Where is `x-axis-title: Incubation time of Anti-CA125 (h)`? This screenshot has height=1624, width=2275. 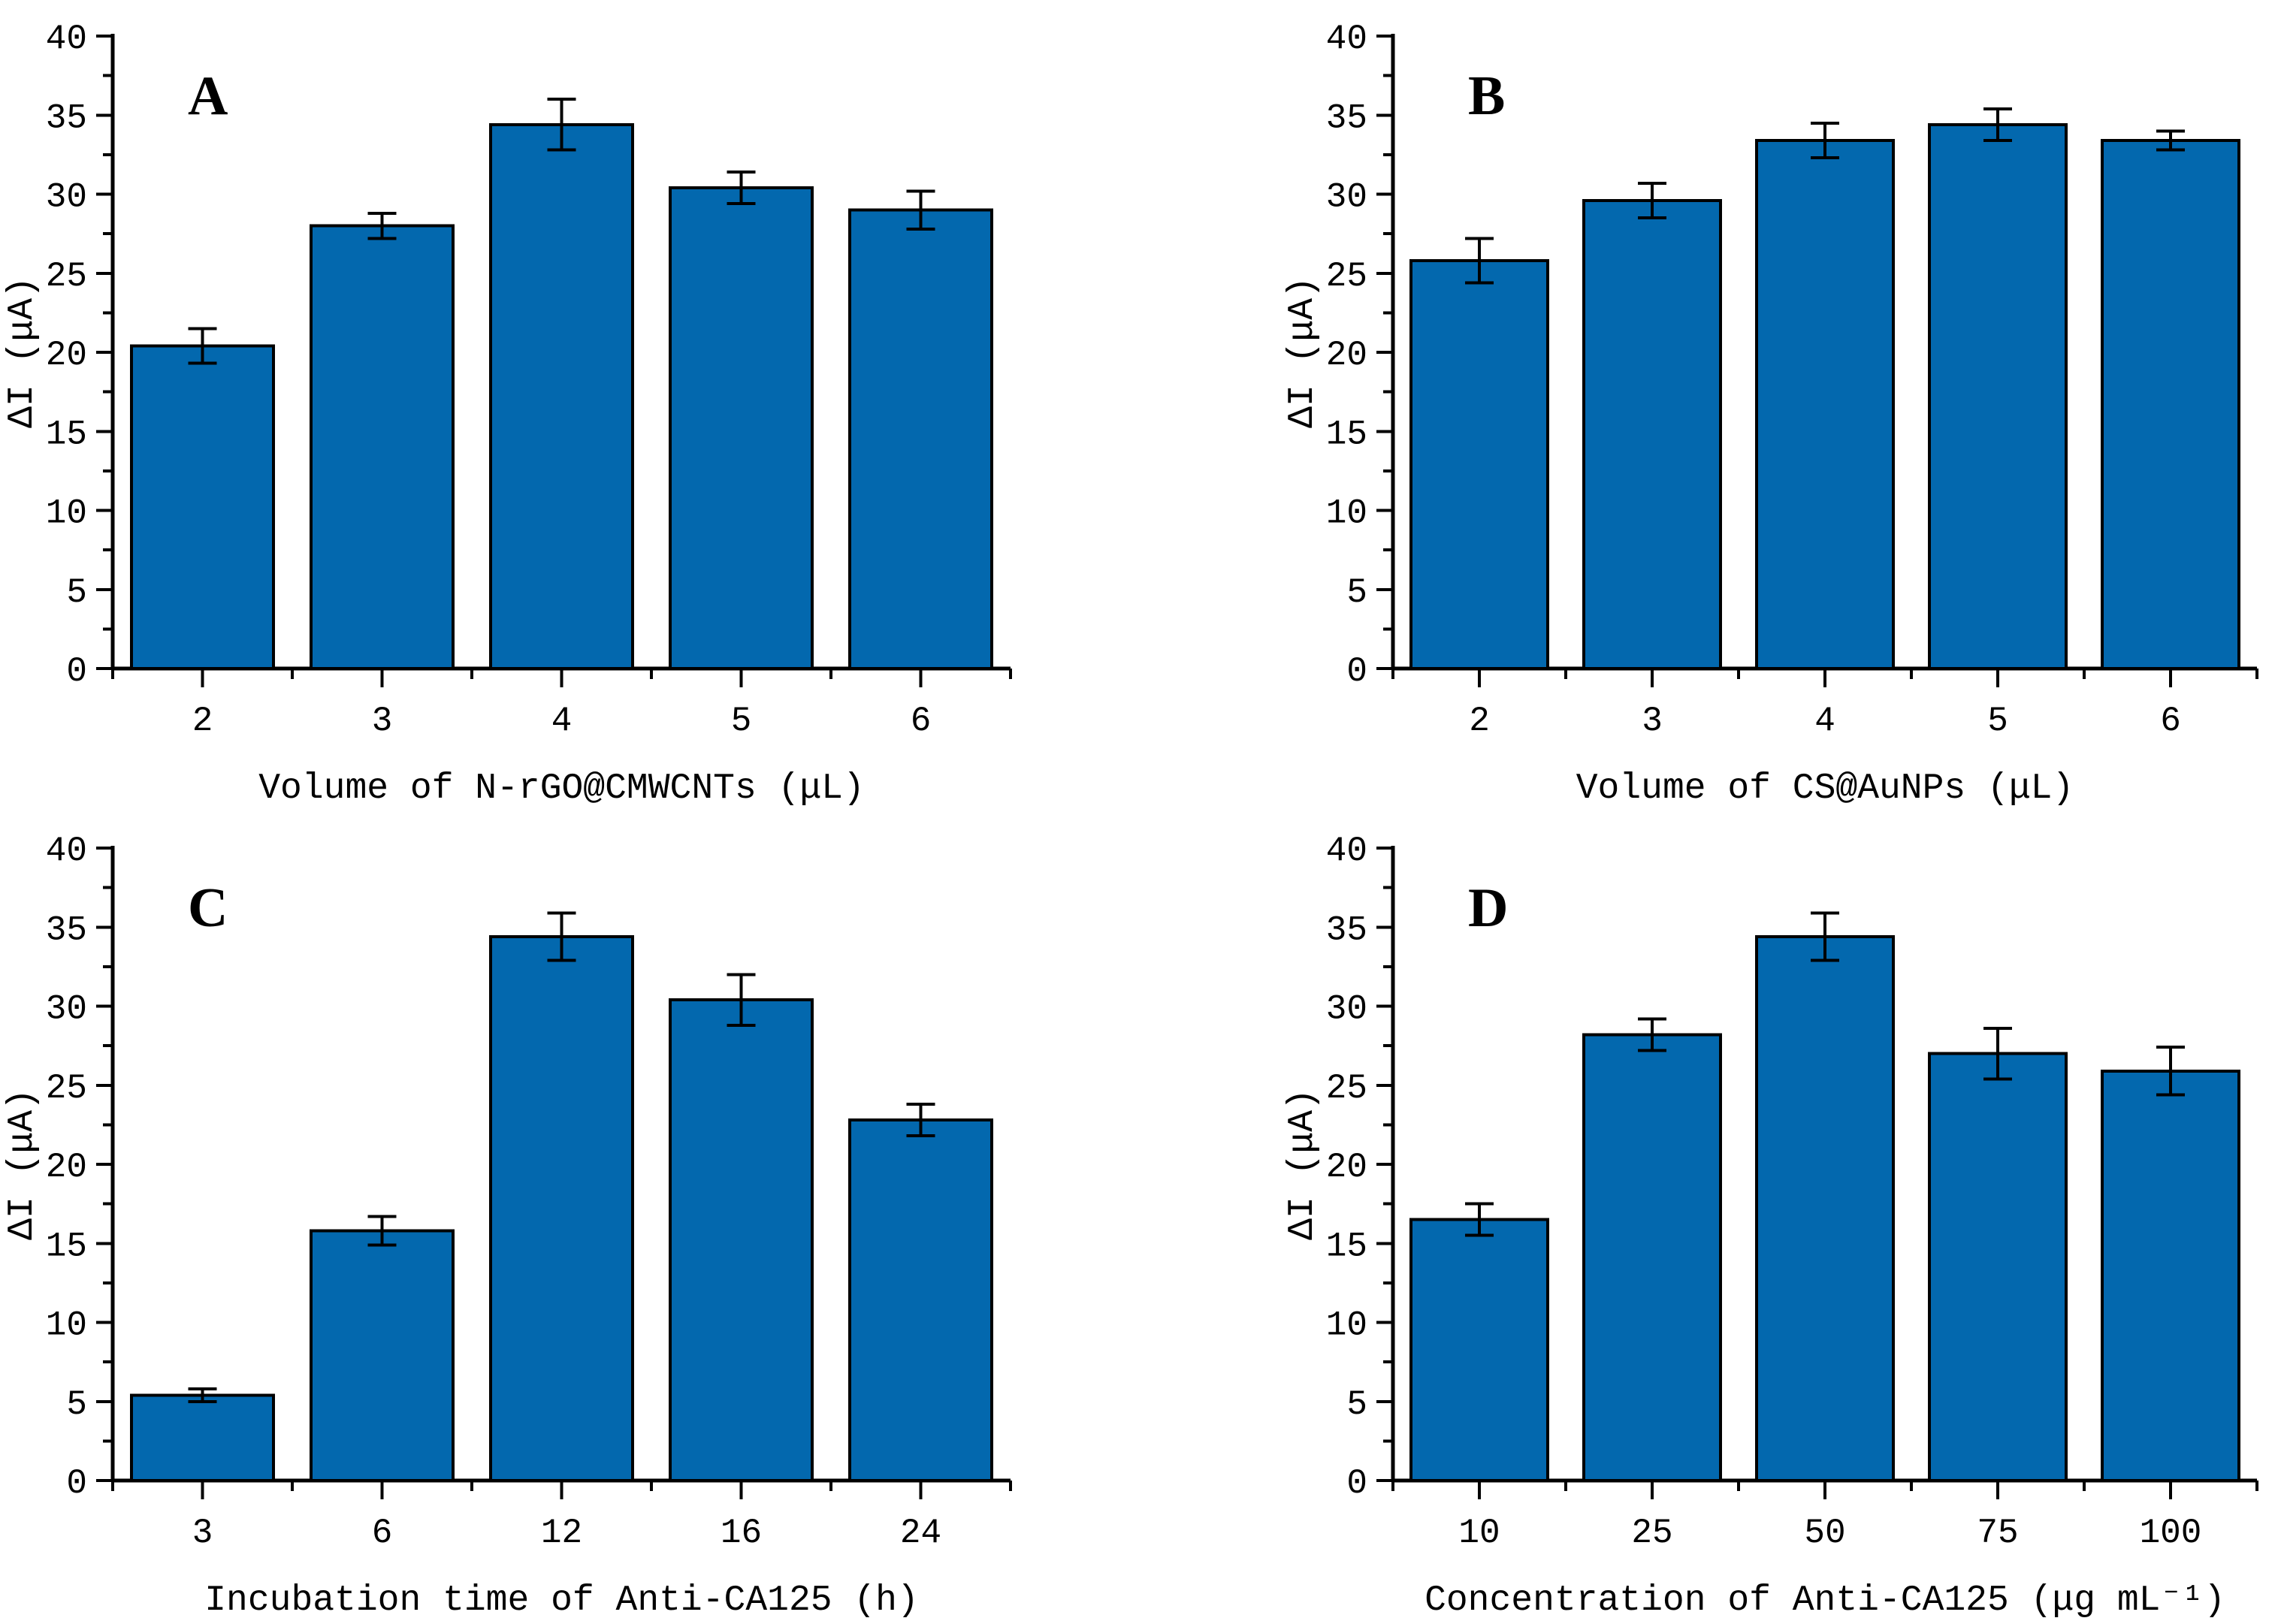
x-axis-title: Incubation time of Anti-CA125 (h) is located at coordinates (561, 1600).